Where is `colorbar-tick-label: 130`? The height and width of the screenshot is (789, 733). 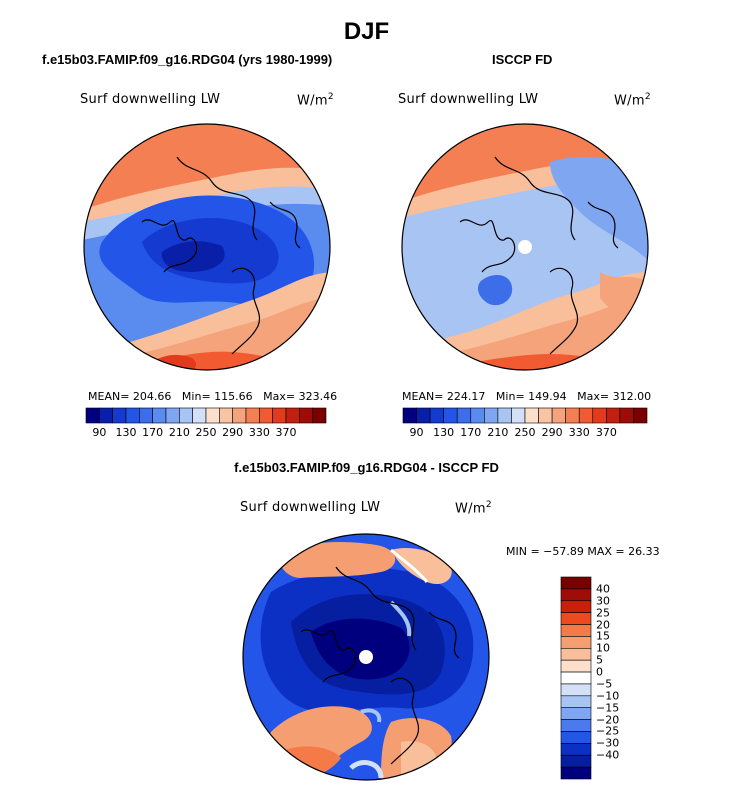
colorbar-tick-label: 130 is located at coordinates (126, 432).